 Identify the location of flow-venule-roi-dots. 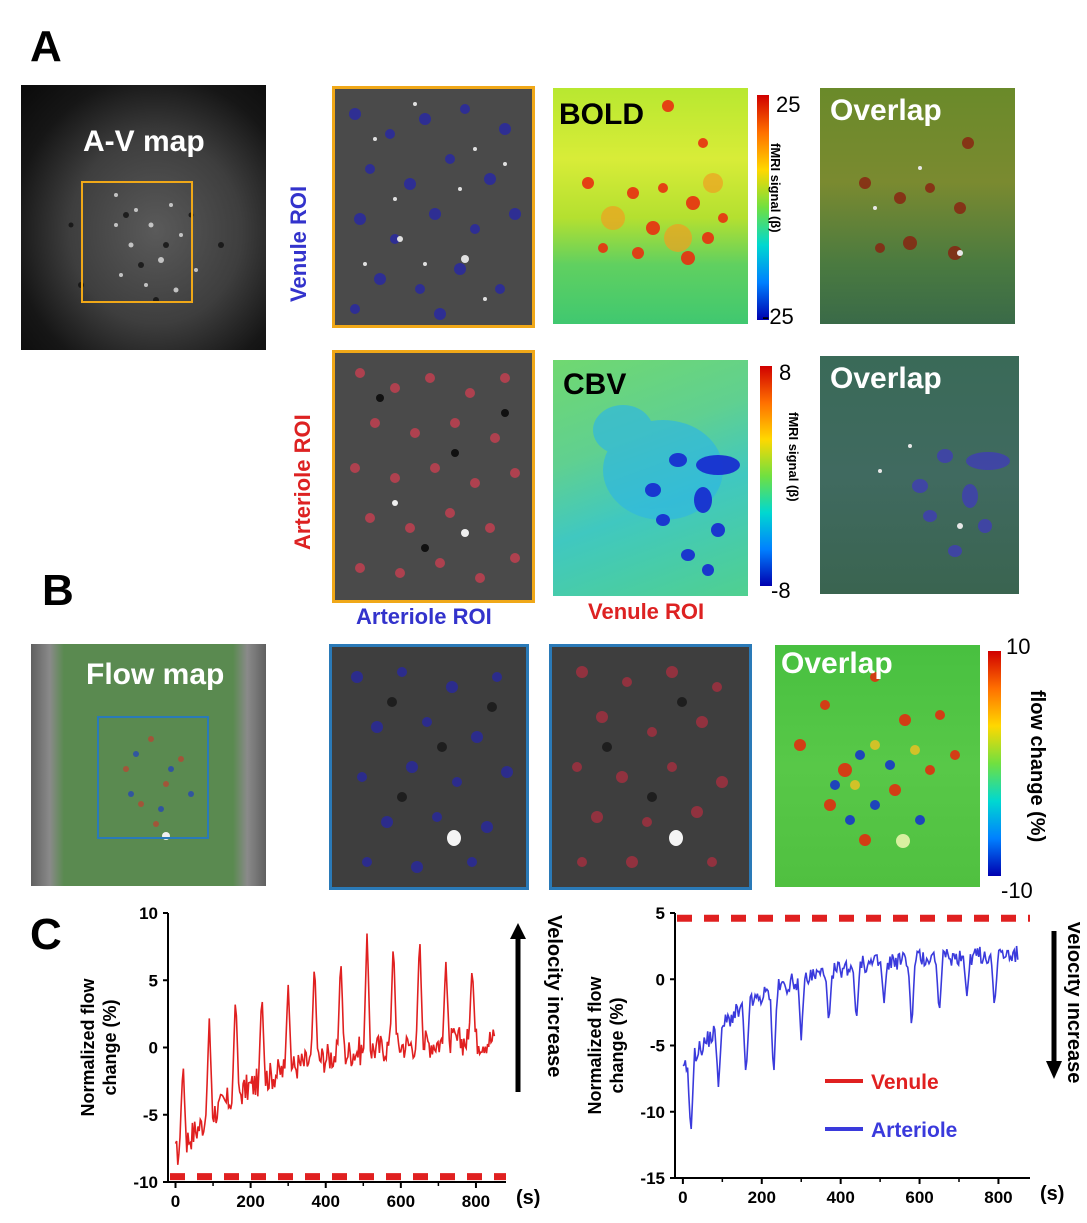
(432, 770).